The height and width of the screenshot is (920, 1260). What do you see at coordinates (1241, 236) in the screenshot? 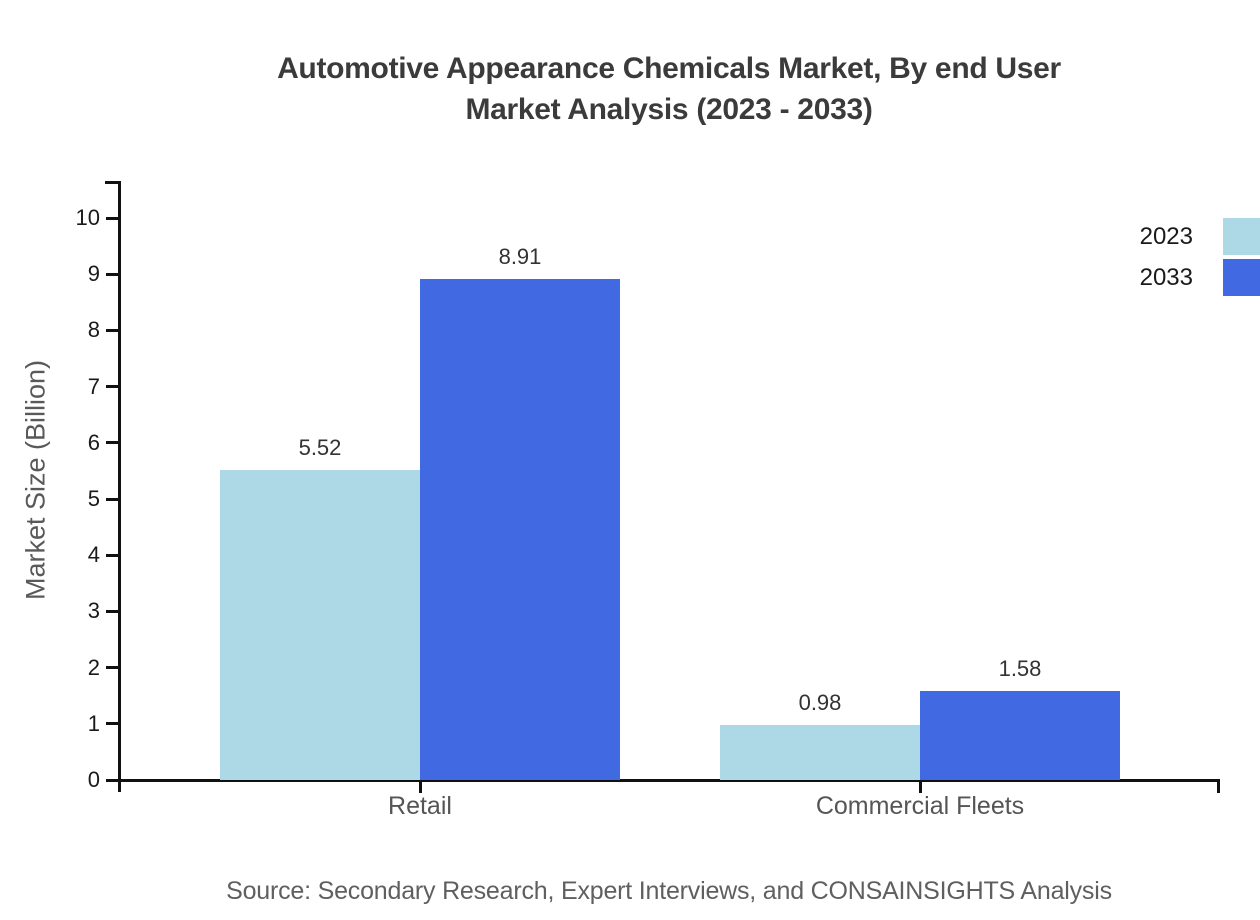
I see `legend-swatch-2023` at bounding box center [1241, 236].